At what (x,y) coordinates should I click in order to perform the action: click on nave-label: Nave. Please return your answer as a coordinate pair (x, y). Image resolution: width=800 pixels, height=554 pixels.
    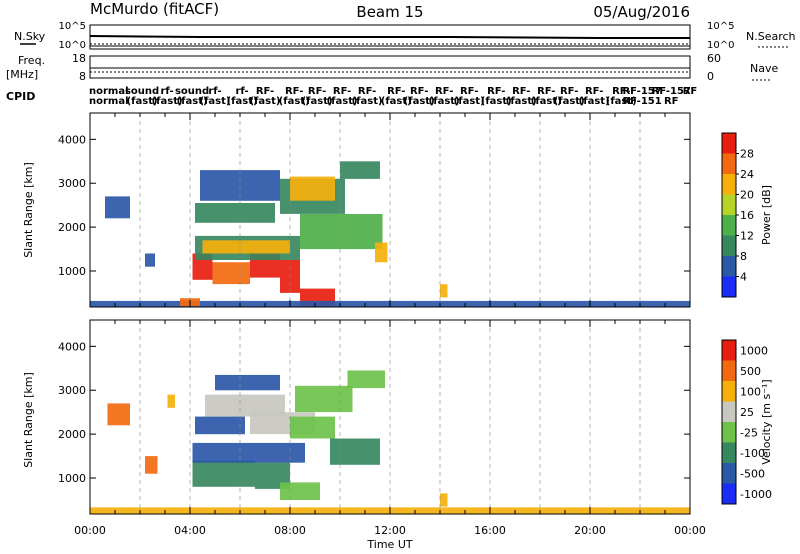
    Looking at the image, I should click on (764, 68).